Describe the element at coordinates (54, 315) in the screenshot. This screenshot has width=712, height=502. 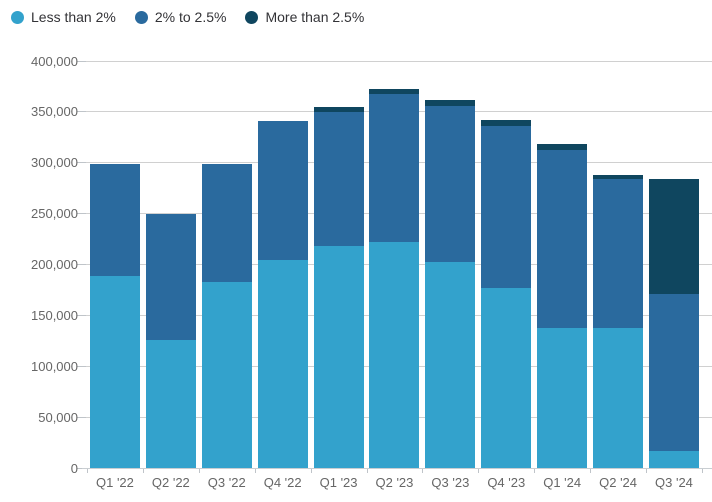
I see `y-axis-label: 150,000` at that location.